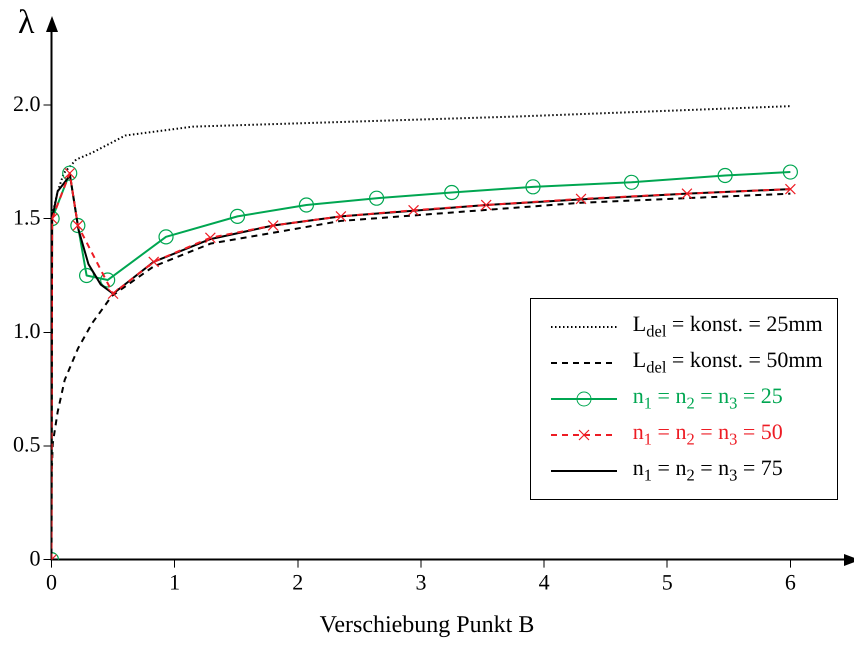 The image size is (854, 655). I want to click on x-axis-title: Verschiebung Punkt B, so click(427, 625).